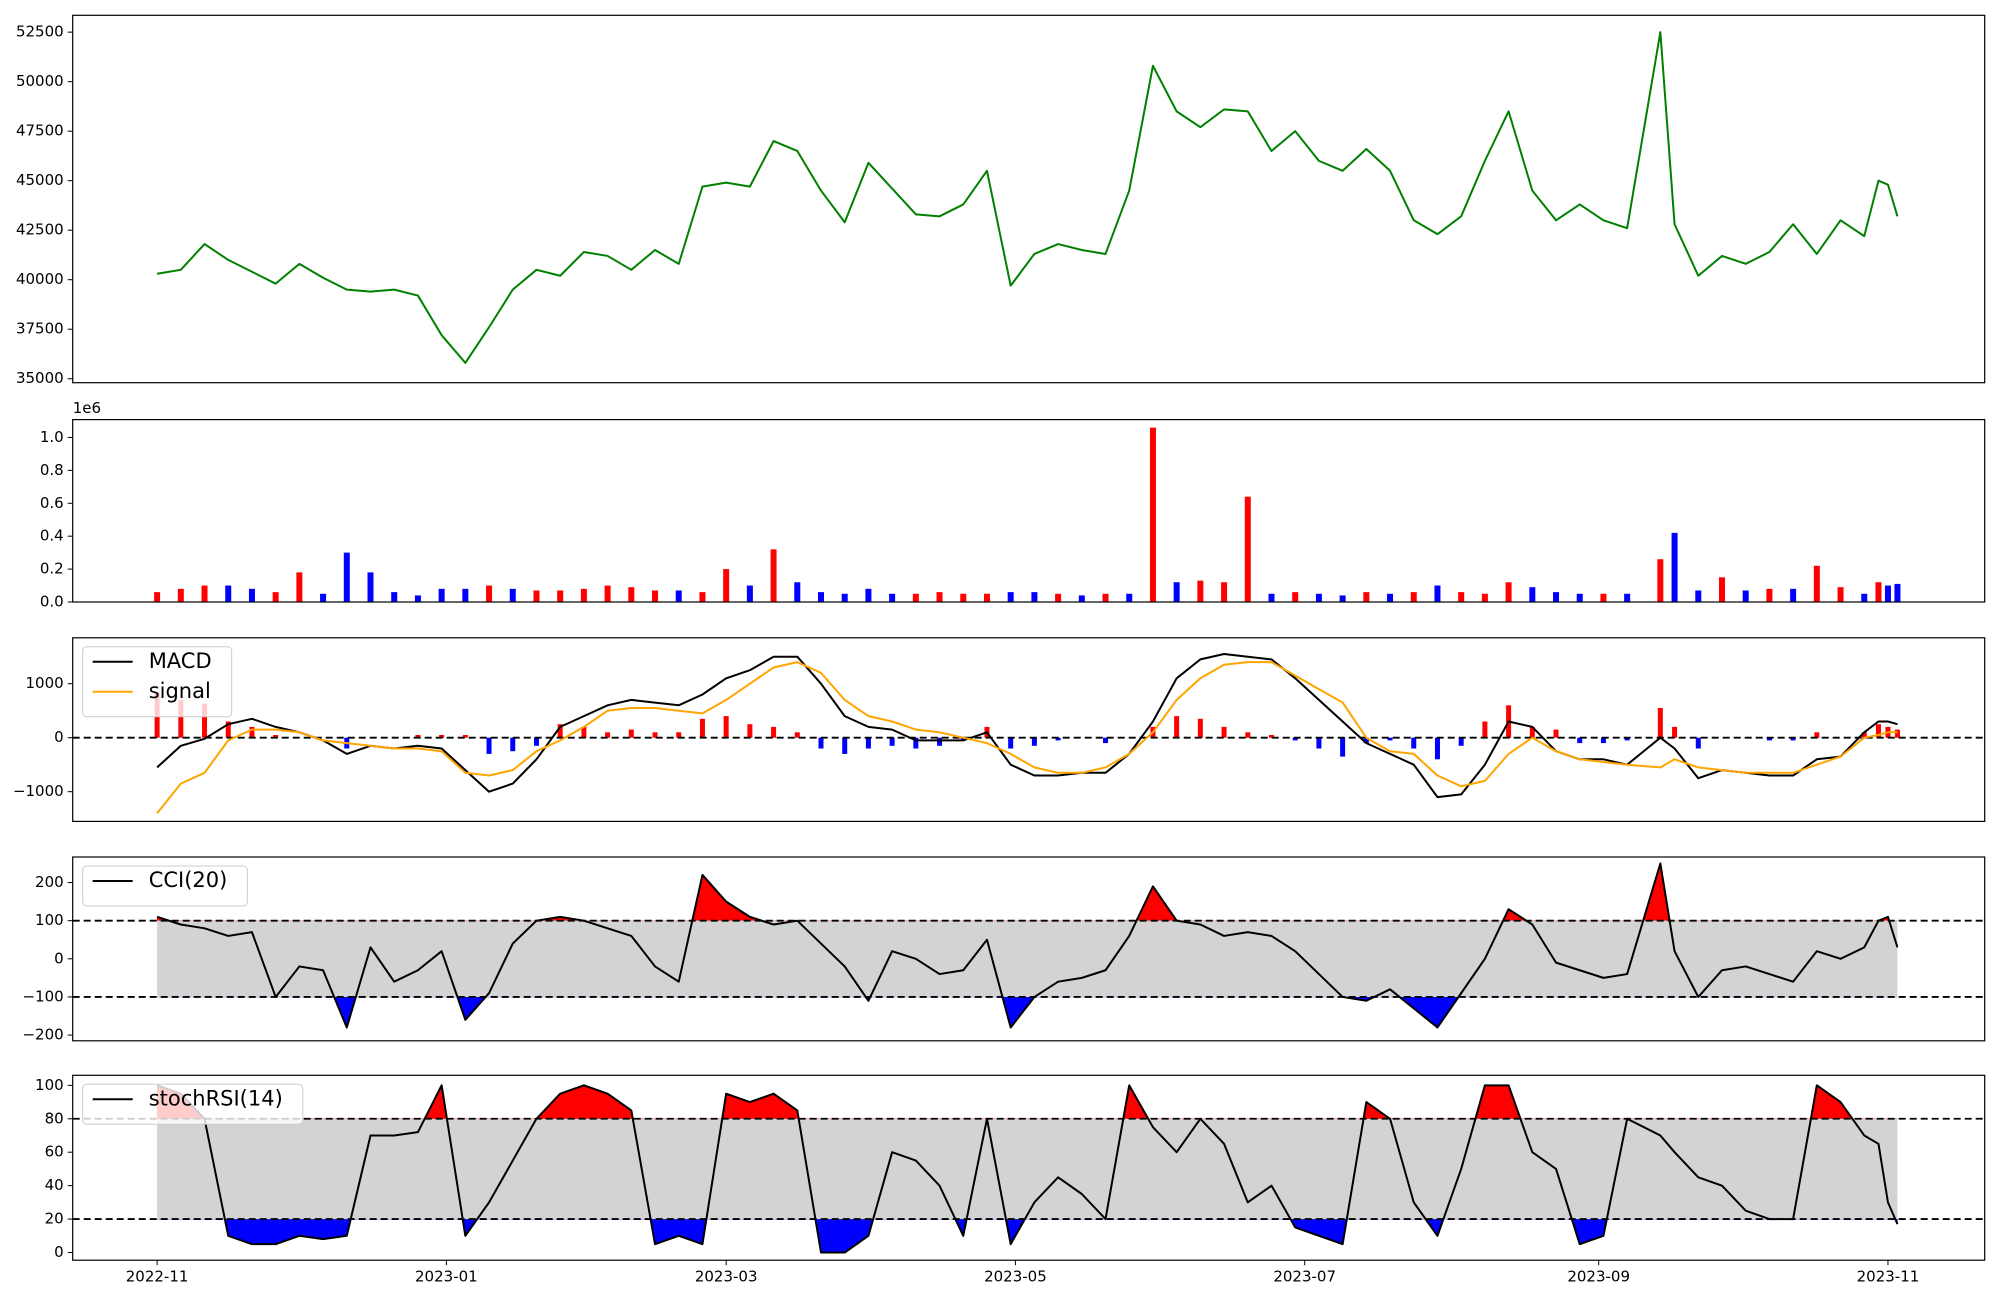  Describe the element at coordinates (52, 437) in the screenshot. I see `y-tick-label: 1.0` at that location.